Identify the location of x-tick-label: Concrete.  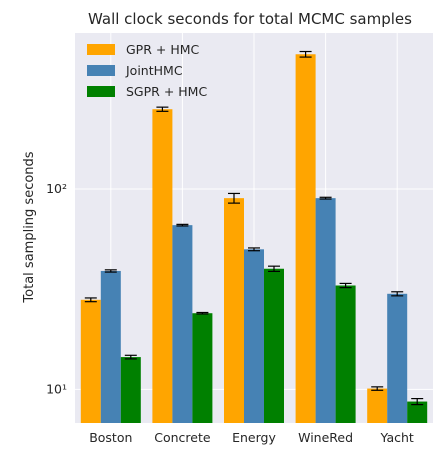
(182, 437).